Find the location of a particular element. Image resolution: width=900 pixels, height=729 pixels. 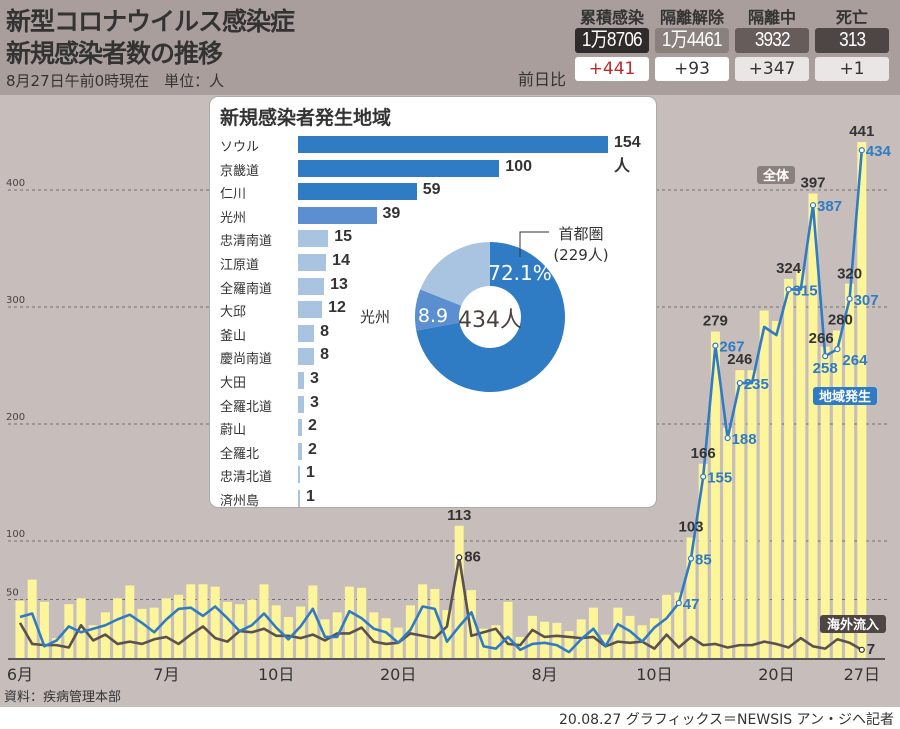

region-row: 全羅南道 13 is located at coordinates (435, 286).